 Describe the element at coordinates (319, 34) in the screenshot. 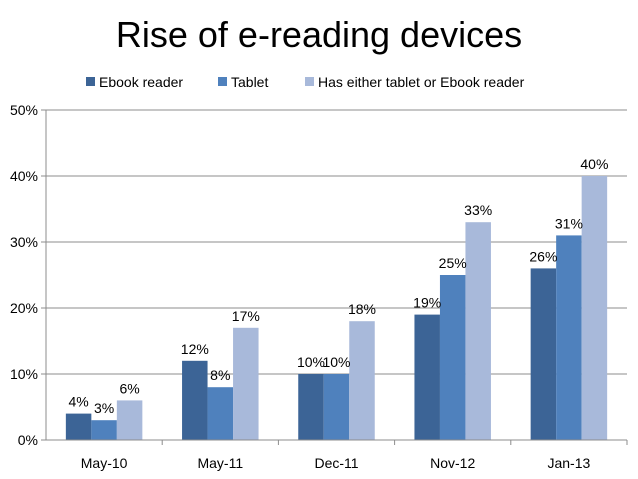

I see `chart-title: Rise of e-reading devices` at that location.